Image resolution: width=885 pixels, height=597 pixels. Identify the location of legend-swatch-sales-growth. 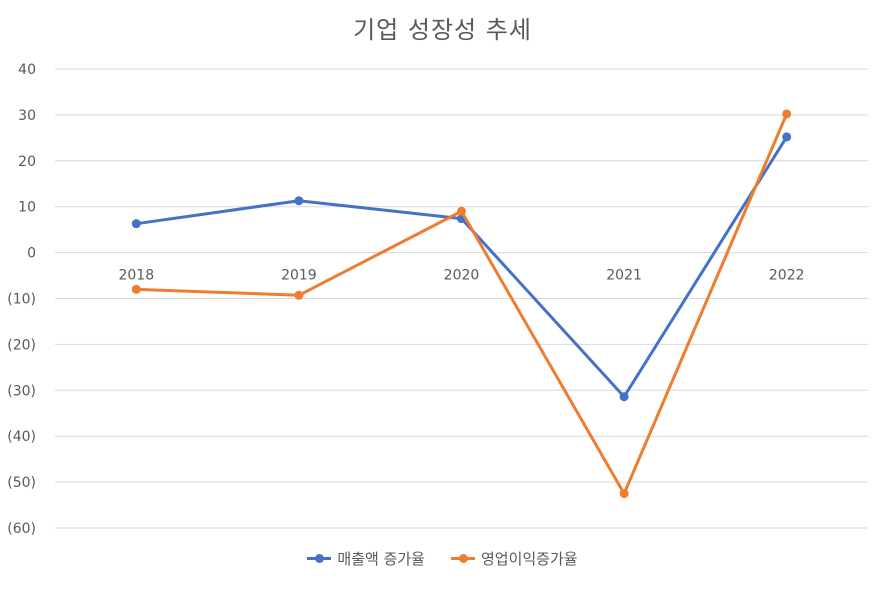
(319, 558).